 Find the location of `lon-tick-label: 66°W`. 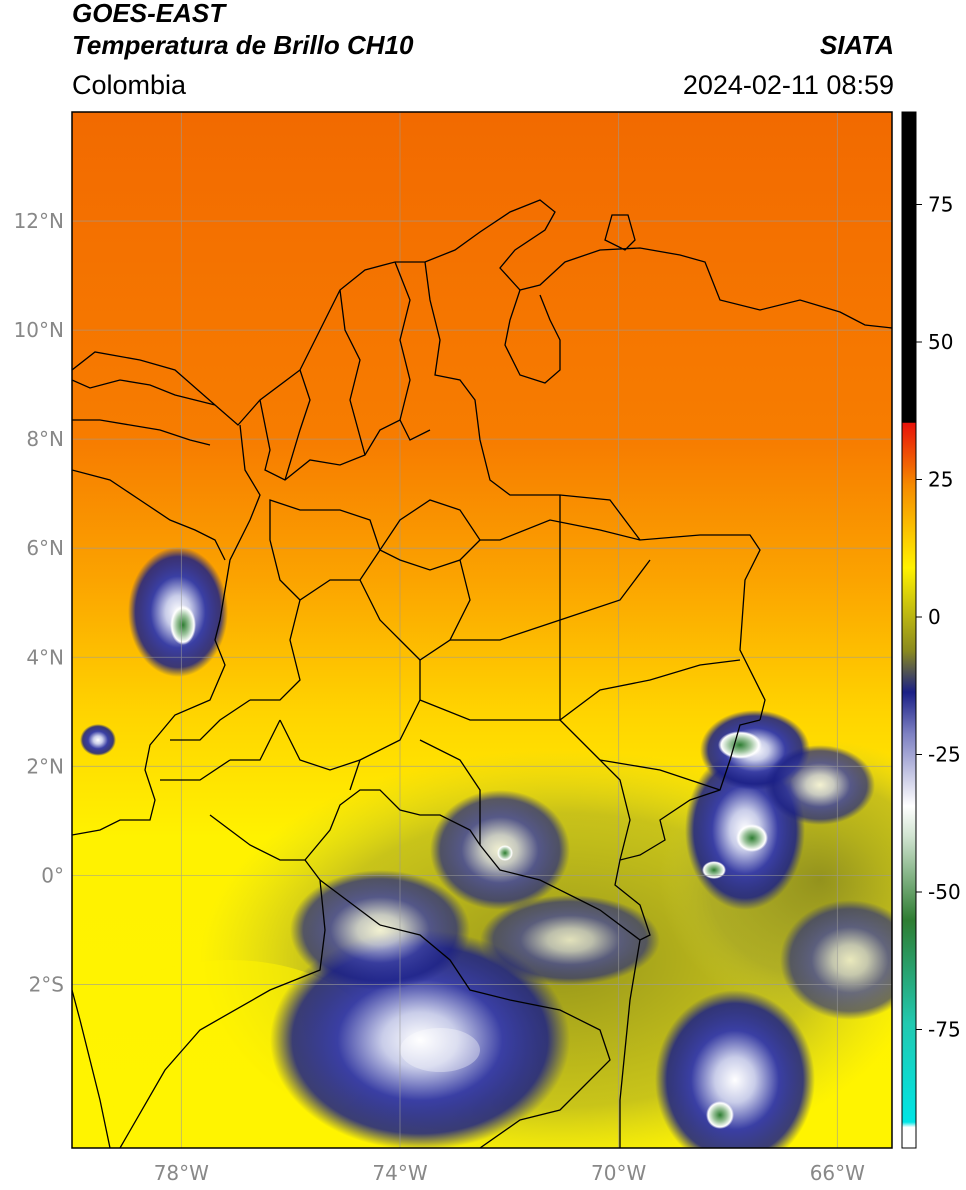

lon-tick-label: 66°W is located at coordinates (837, 1173).